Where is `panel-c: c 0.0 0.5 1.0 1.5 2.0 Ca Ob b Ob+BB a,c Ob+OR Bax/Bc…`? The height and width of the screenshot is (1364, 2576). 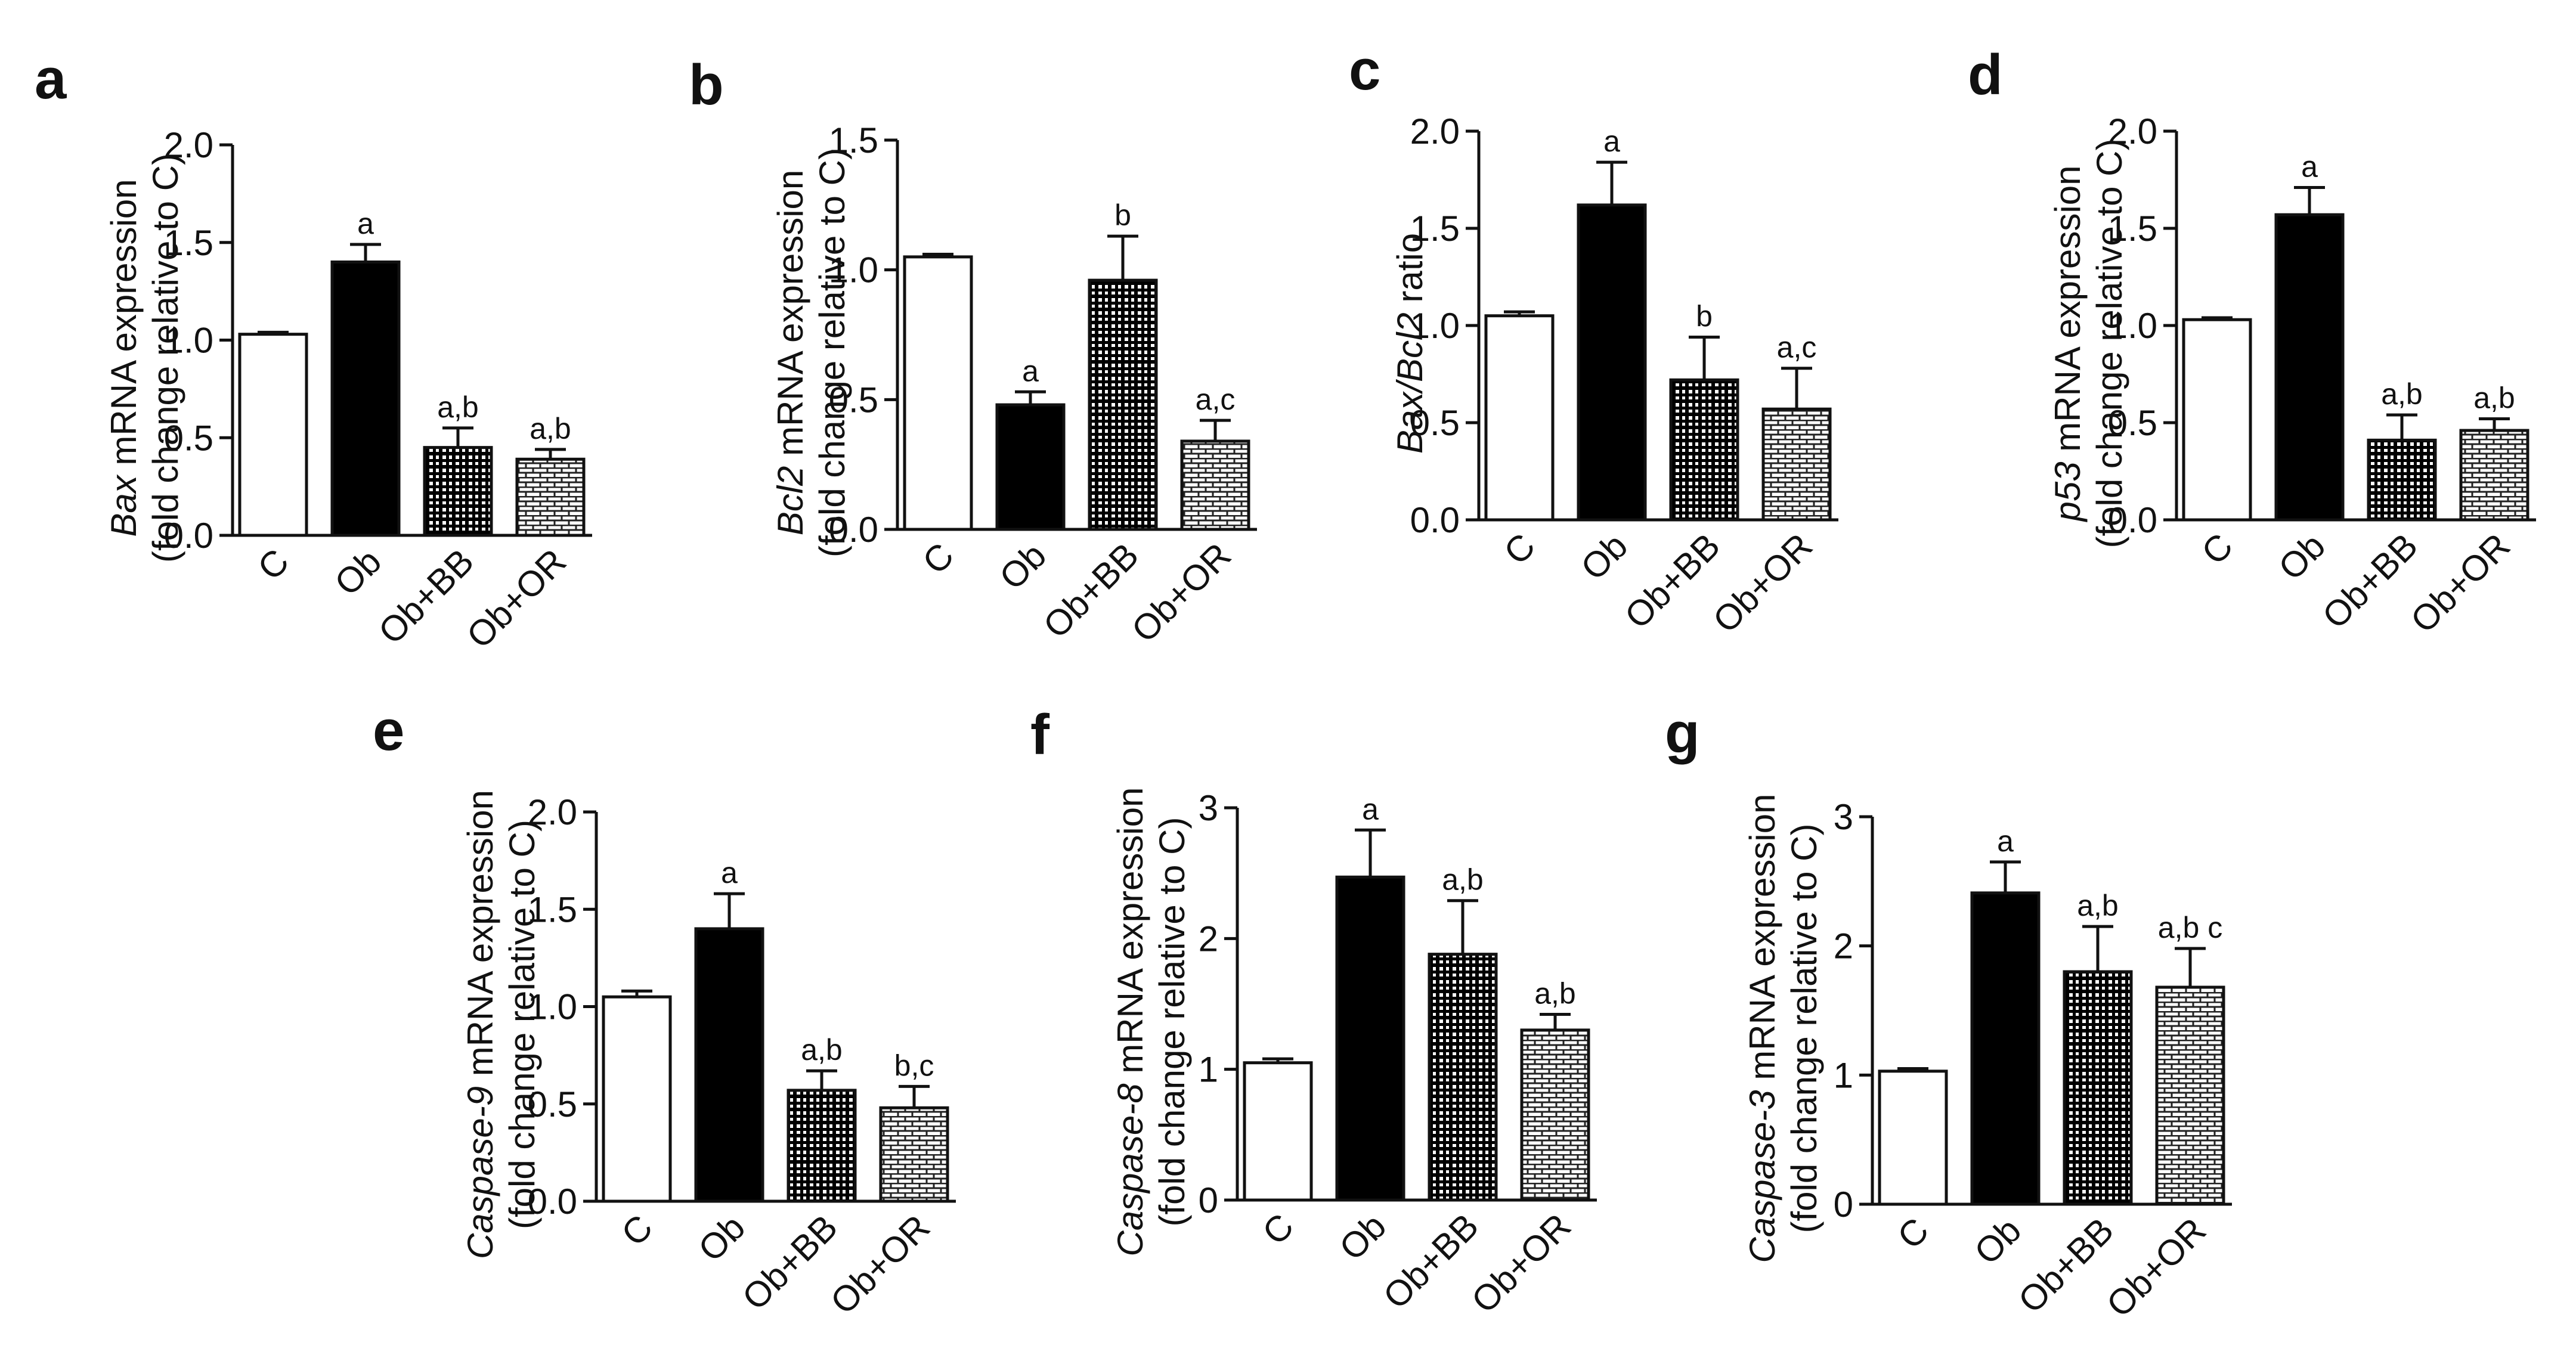 panel-c: c 0.0 0.5 1.0 1.5 2.0 Ca Ob b Ob+BB a,c Ob+OR Bax/Bc… is located at coordinates (1593, 339).